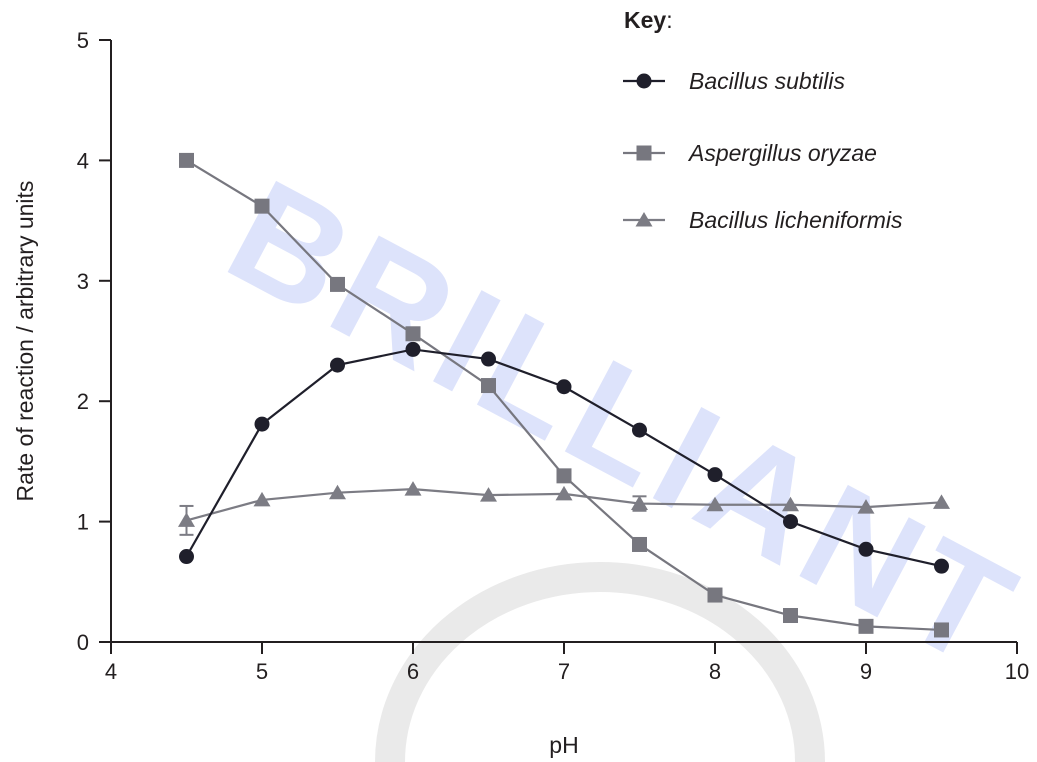  What do you see at coordinates (866, 671) in the screenshot?
I see `x-tick-label: 9` at bounding box center [866, 671].